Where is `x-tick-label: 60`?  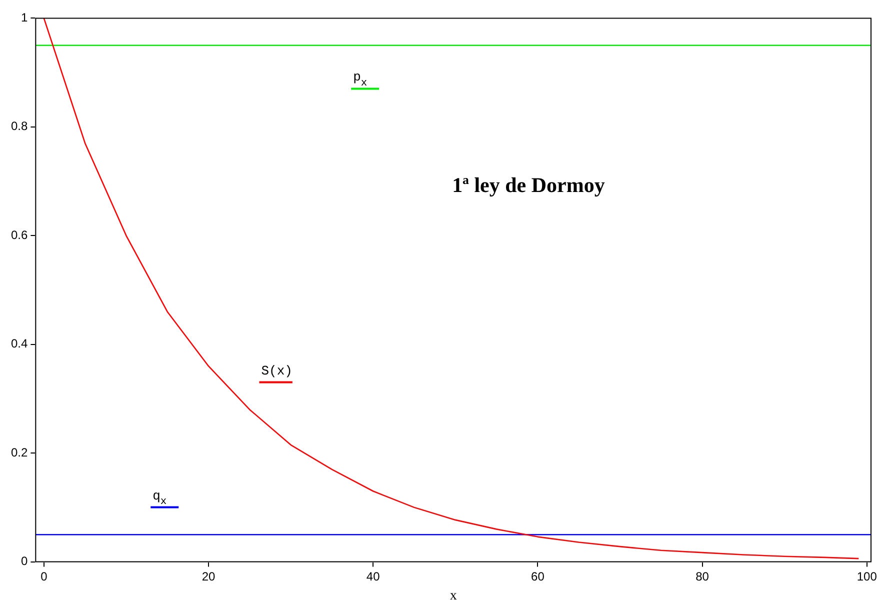 x-tick-label: 60 is located at coordinates (538, 576).